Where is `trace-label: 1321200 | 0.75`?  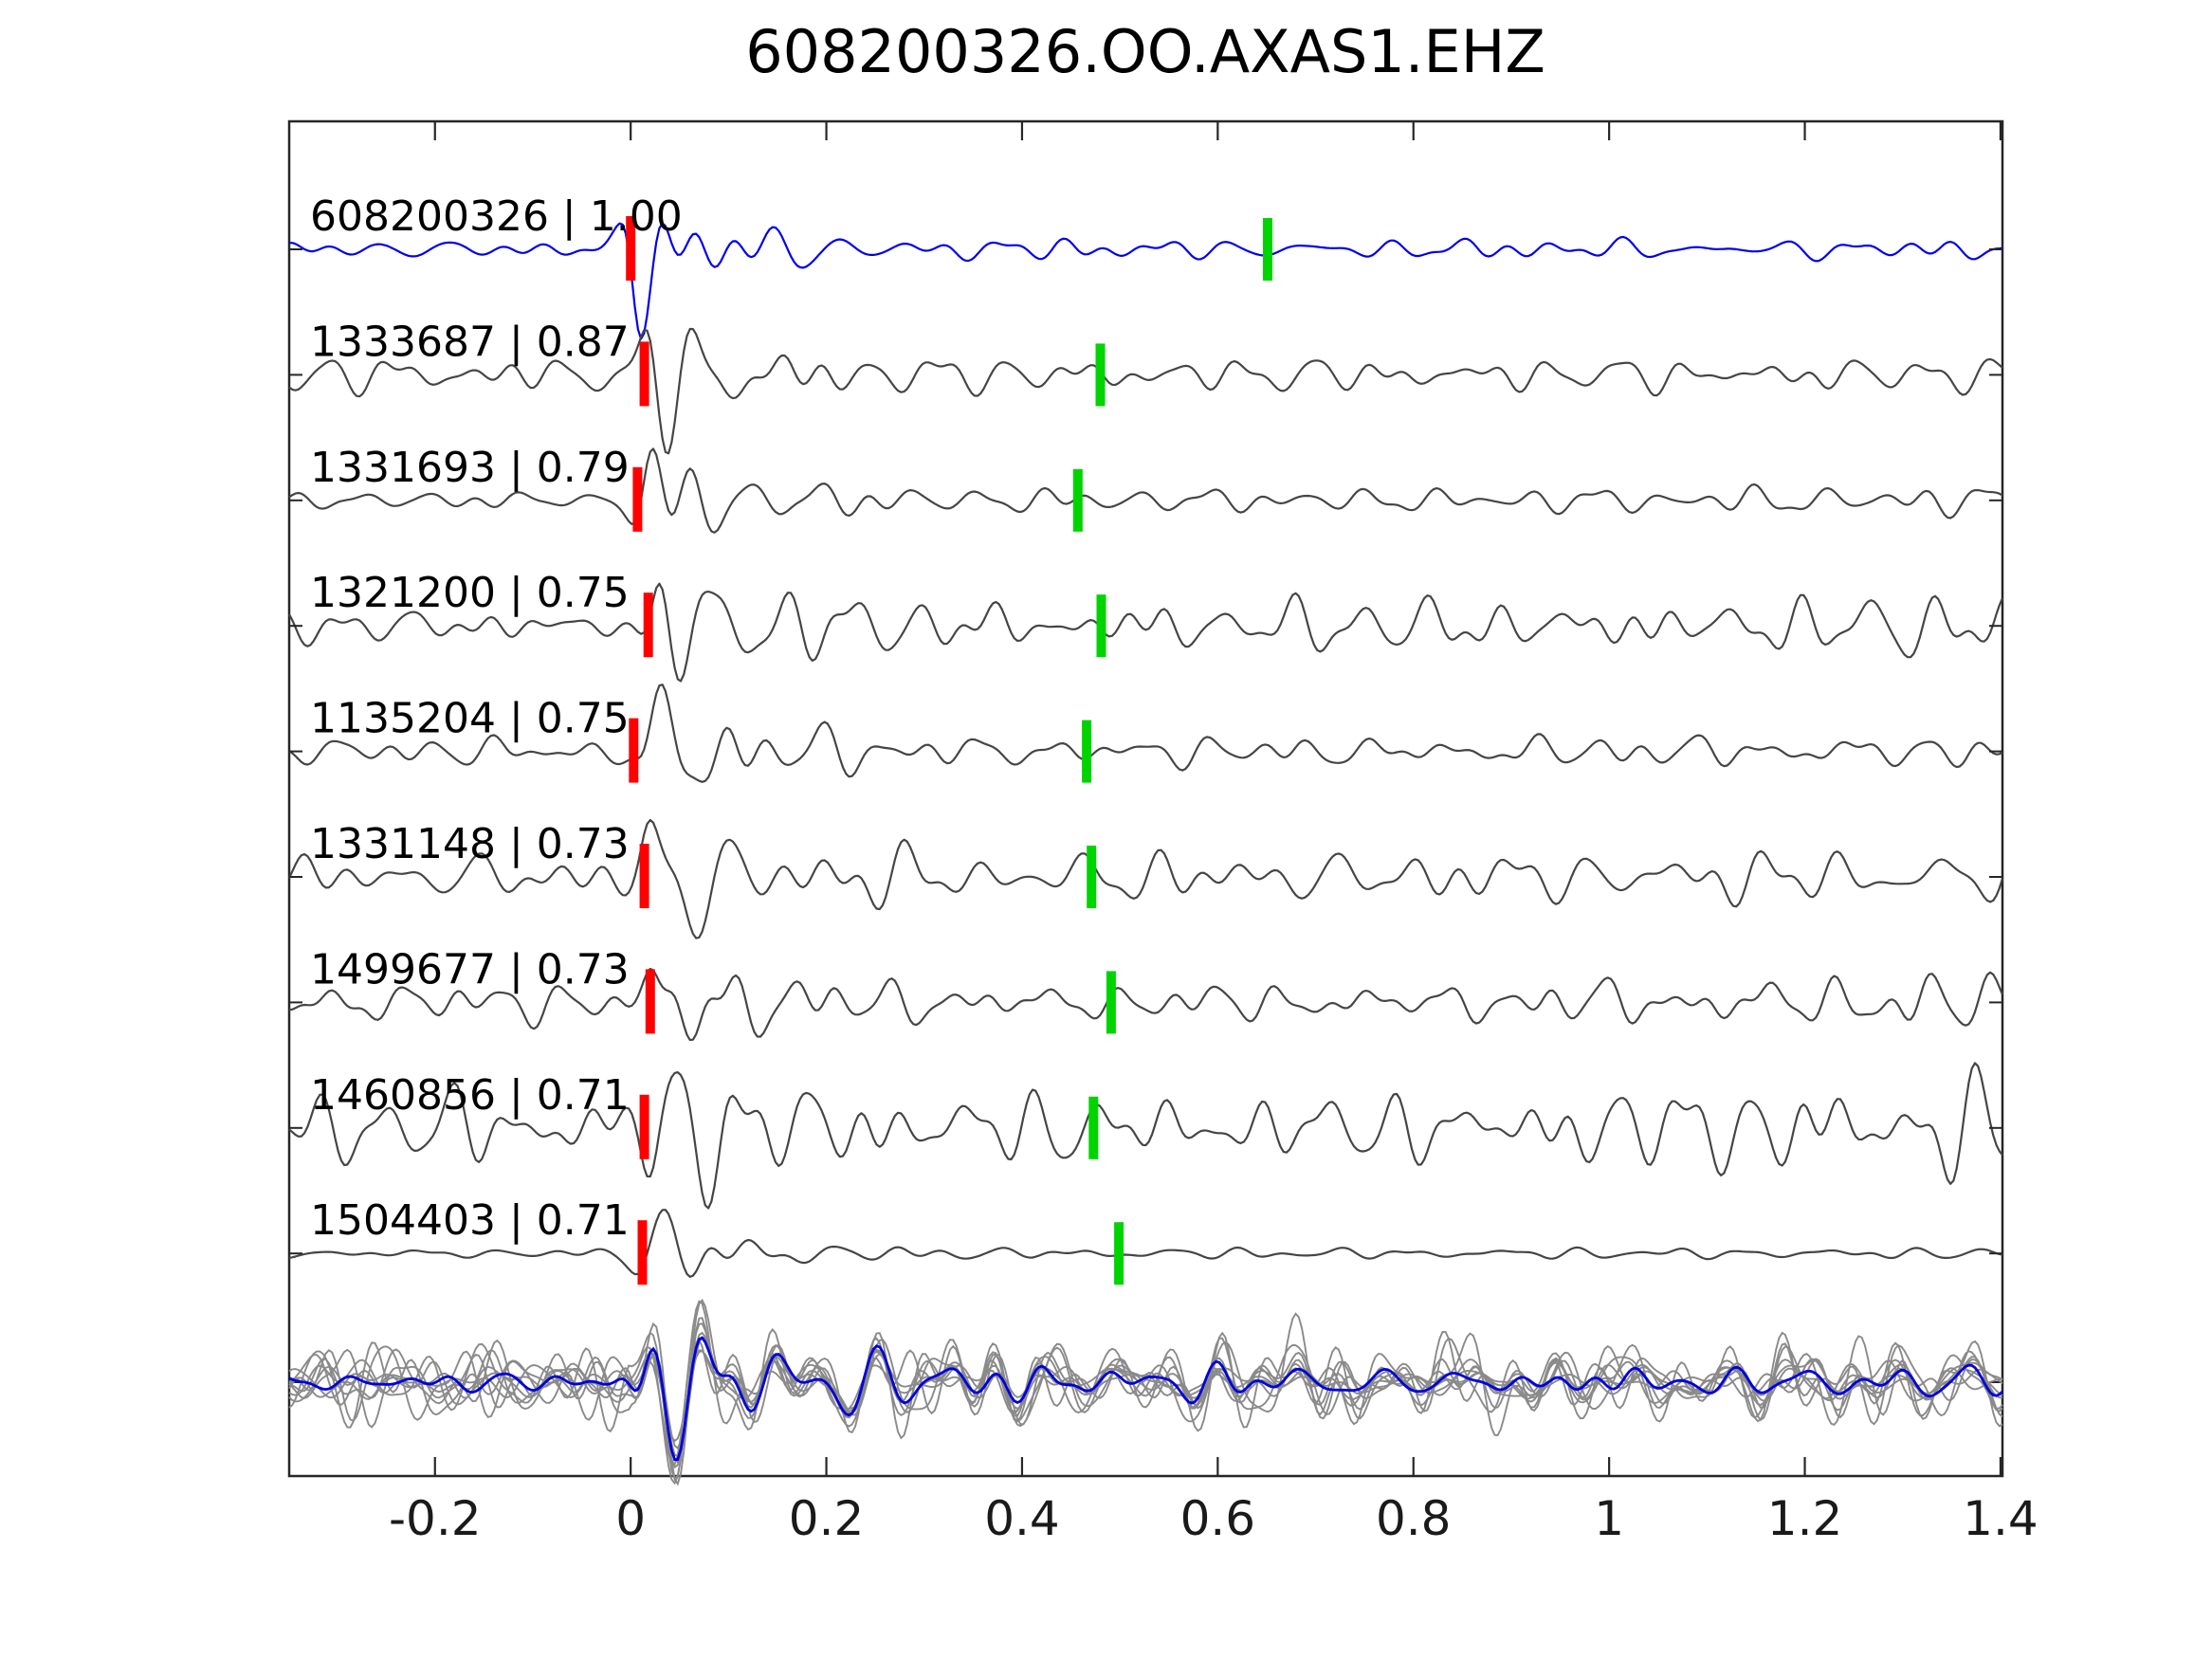
trace-label: 1321200 | 0.75 is located at coordinates (470, 593).